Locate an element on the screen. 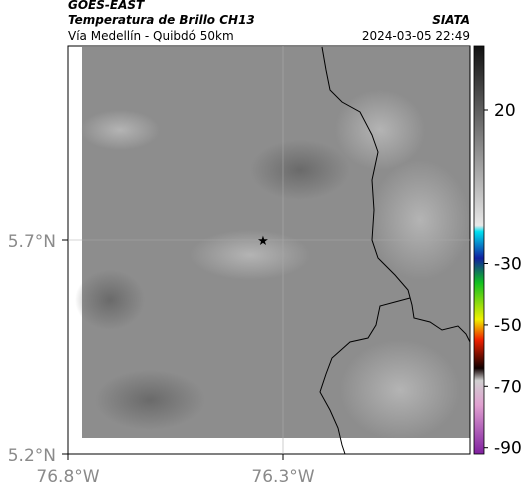 This screenshot has width=526, height=491. border-line is located at coordinates (365, 376).